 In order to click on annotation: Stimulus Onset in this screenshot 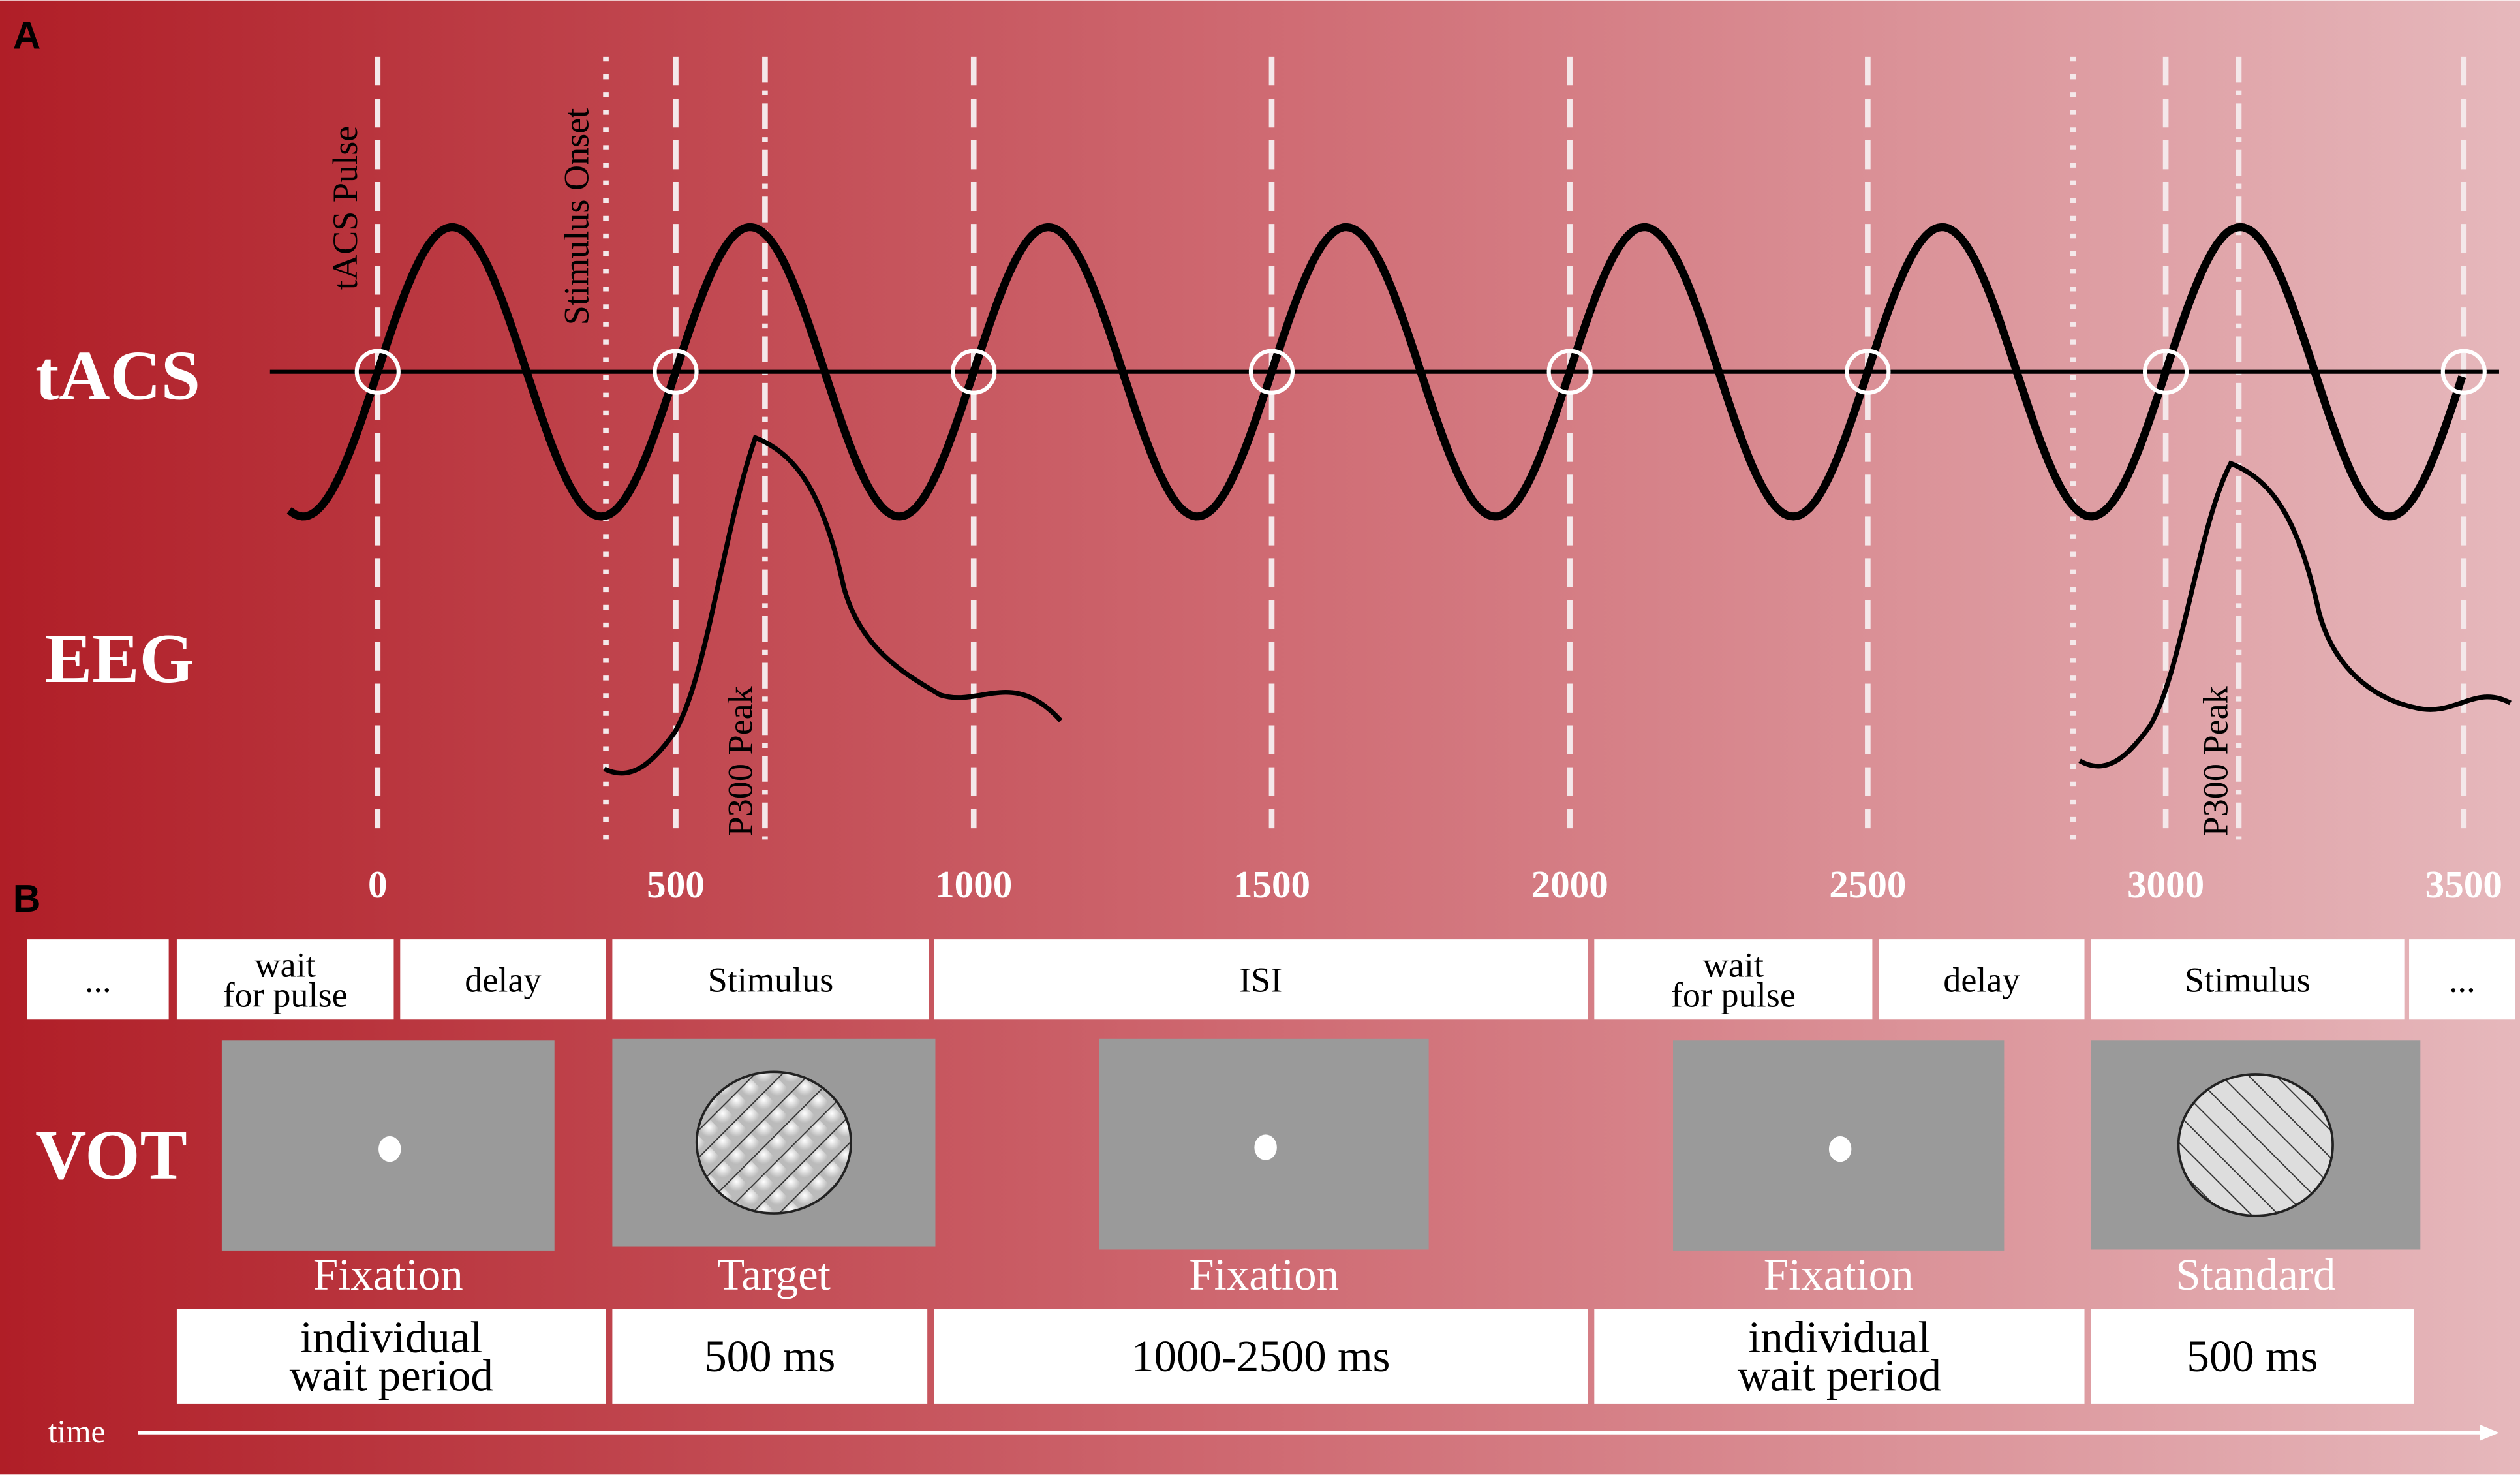, I will do `click(576, 217)`.